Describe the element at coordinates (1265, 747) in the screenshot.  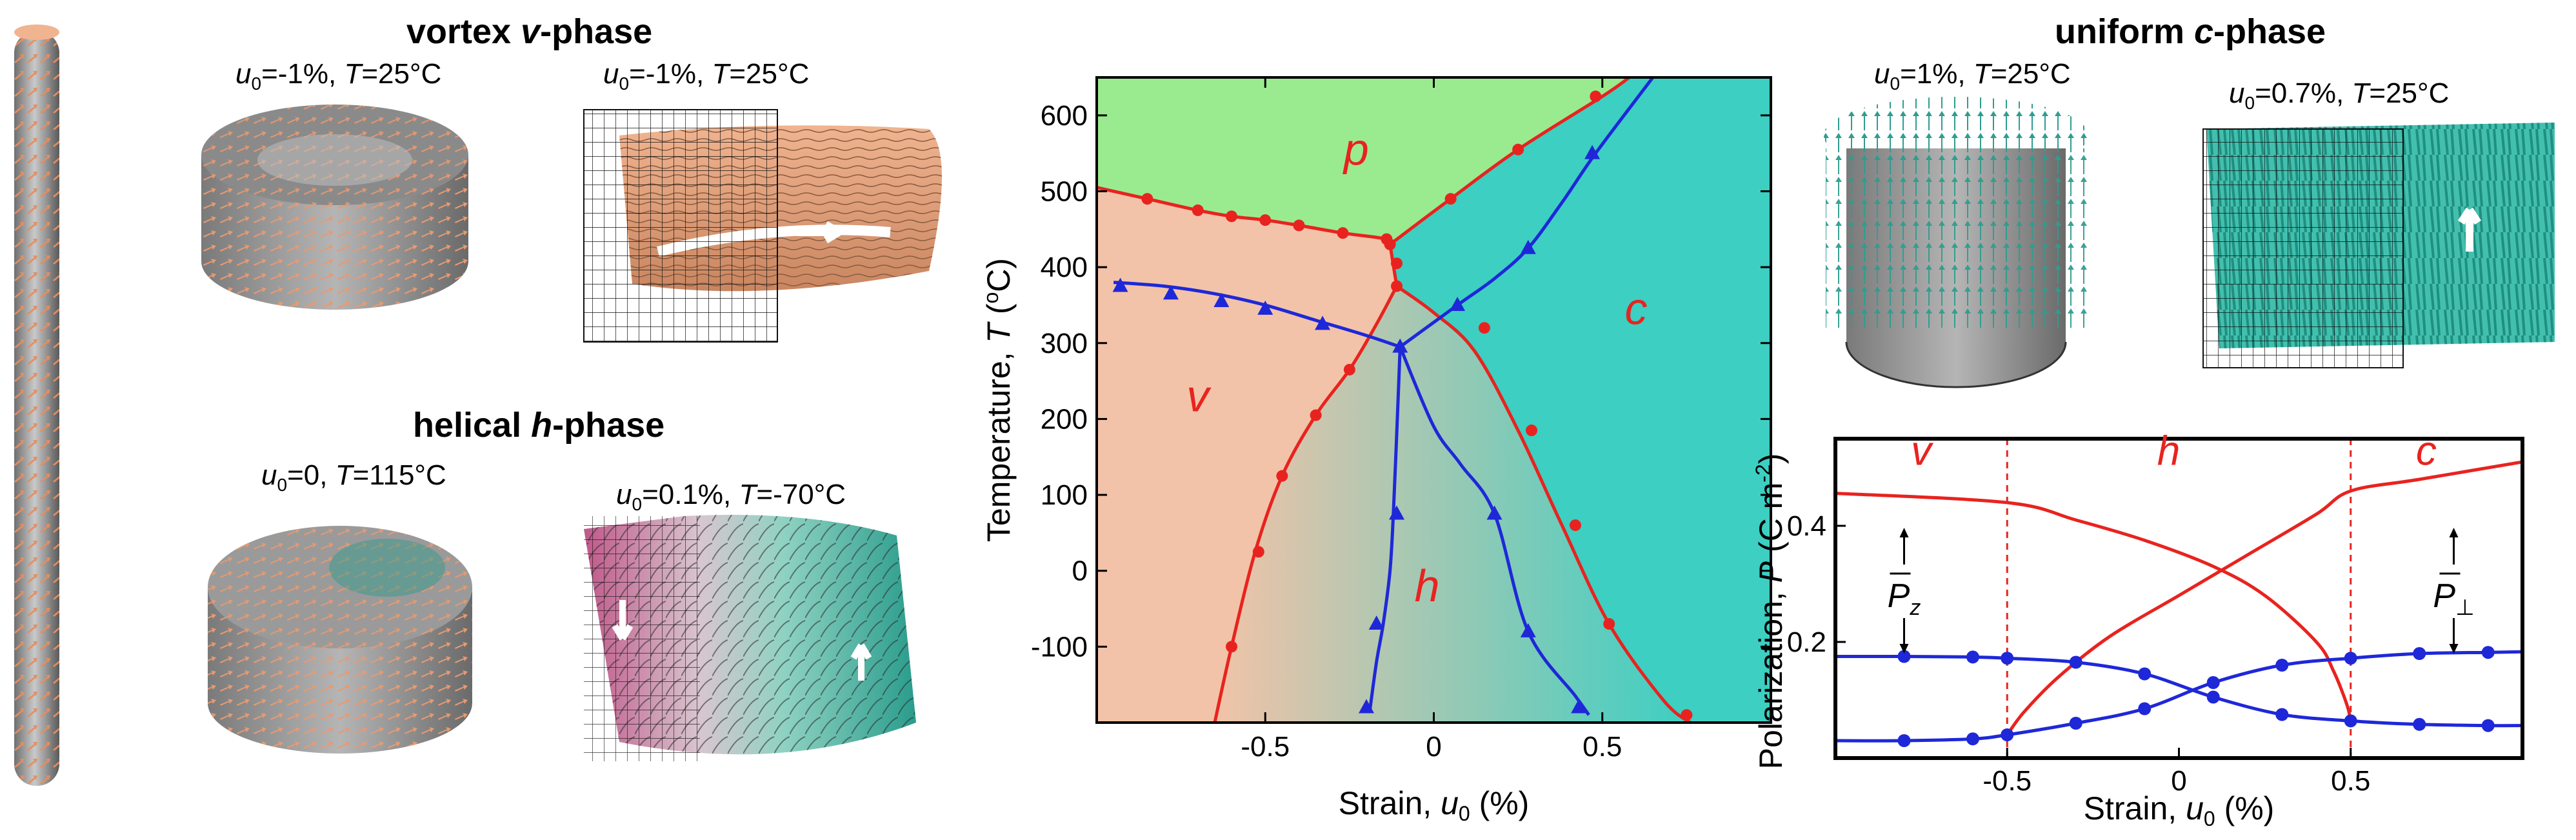
I see `x-tick-label: -0.5` at that location.